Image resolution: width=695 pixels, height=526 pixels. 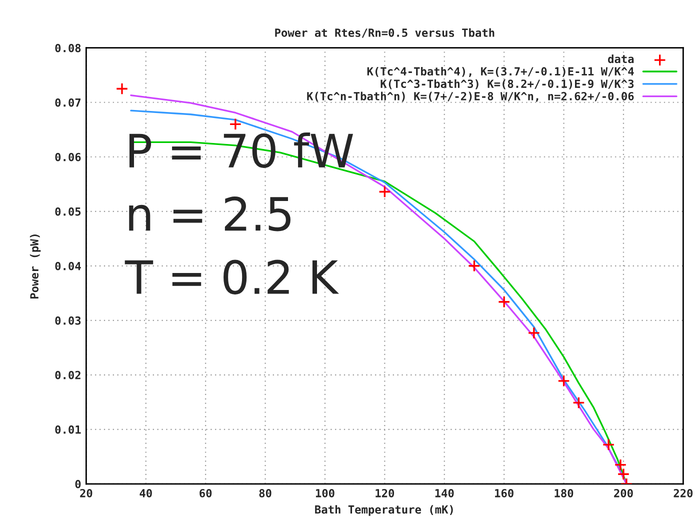 What do you see at coordinates (68, 320) in the screenshot?
I see `y-tick-label: 0.03` at bounding box center [68, 320].